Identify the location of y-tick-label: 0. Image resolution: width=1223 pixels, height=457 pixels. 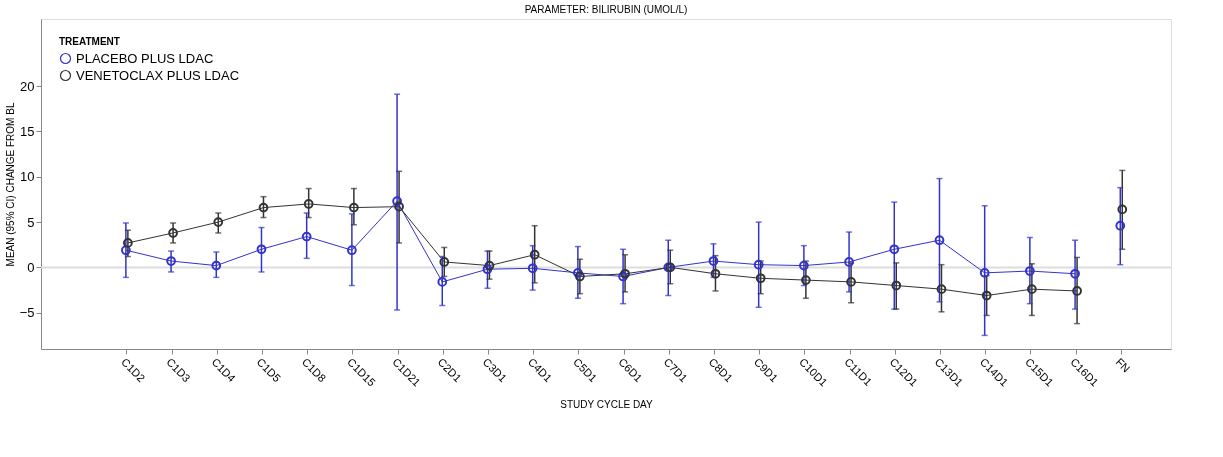
(31, 267).